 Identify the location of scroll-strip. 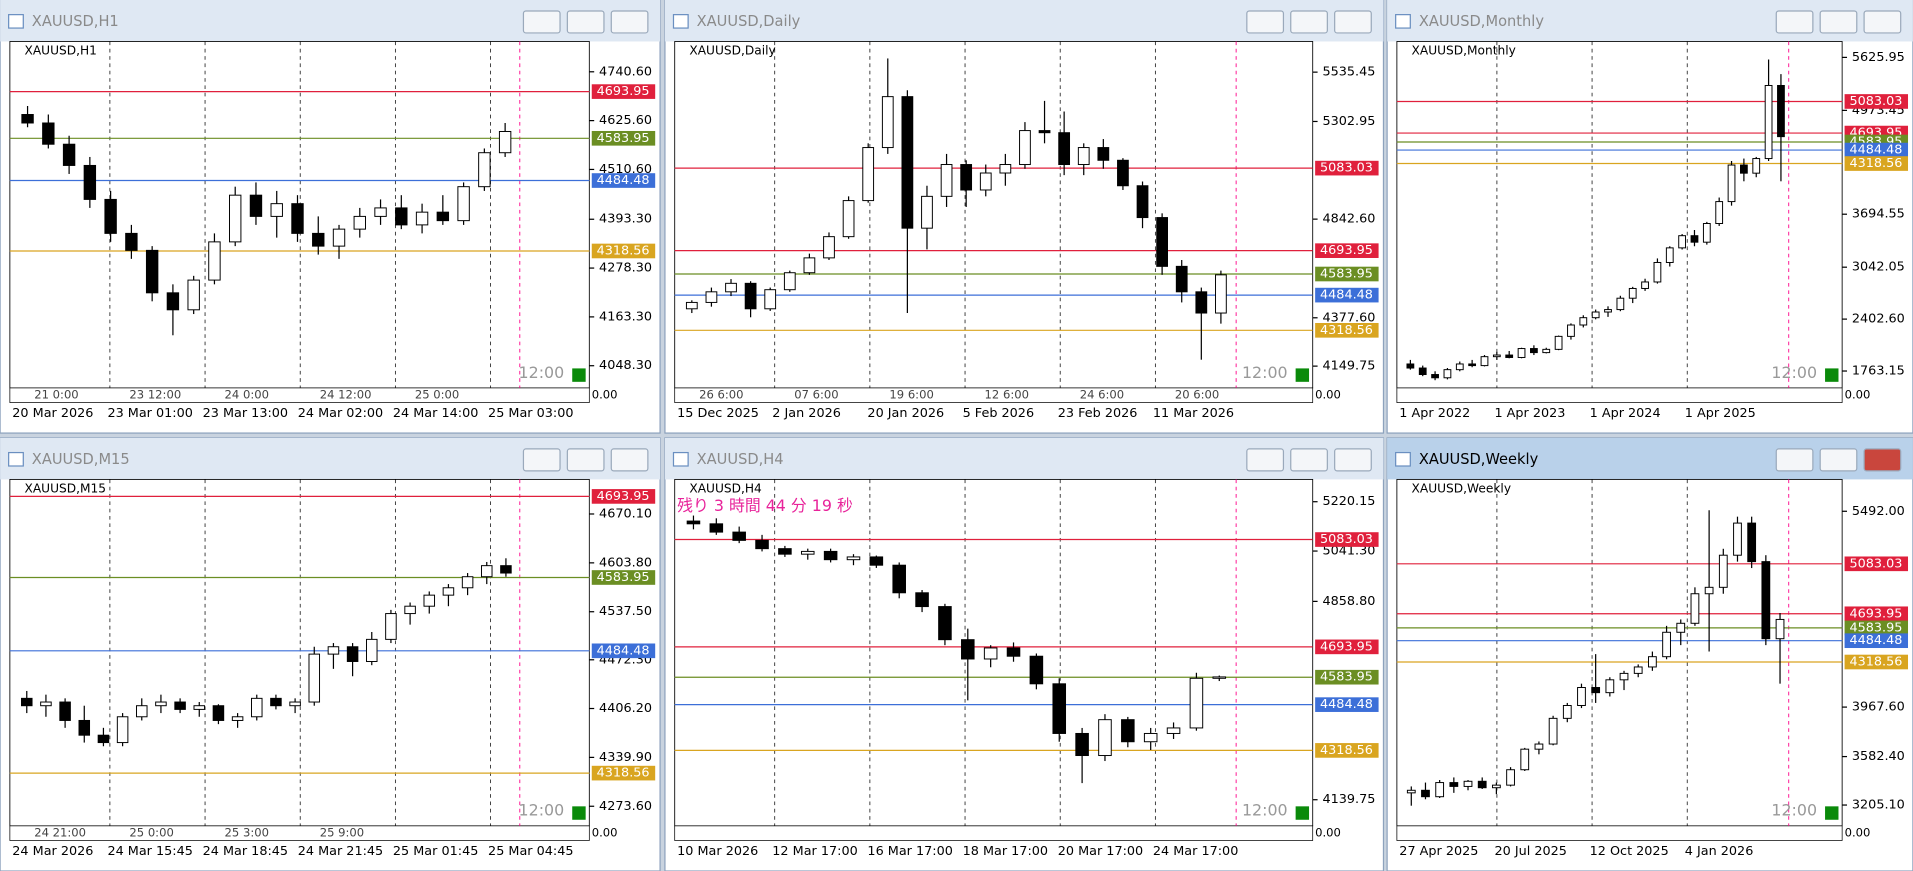
(299, 395).